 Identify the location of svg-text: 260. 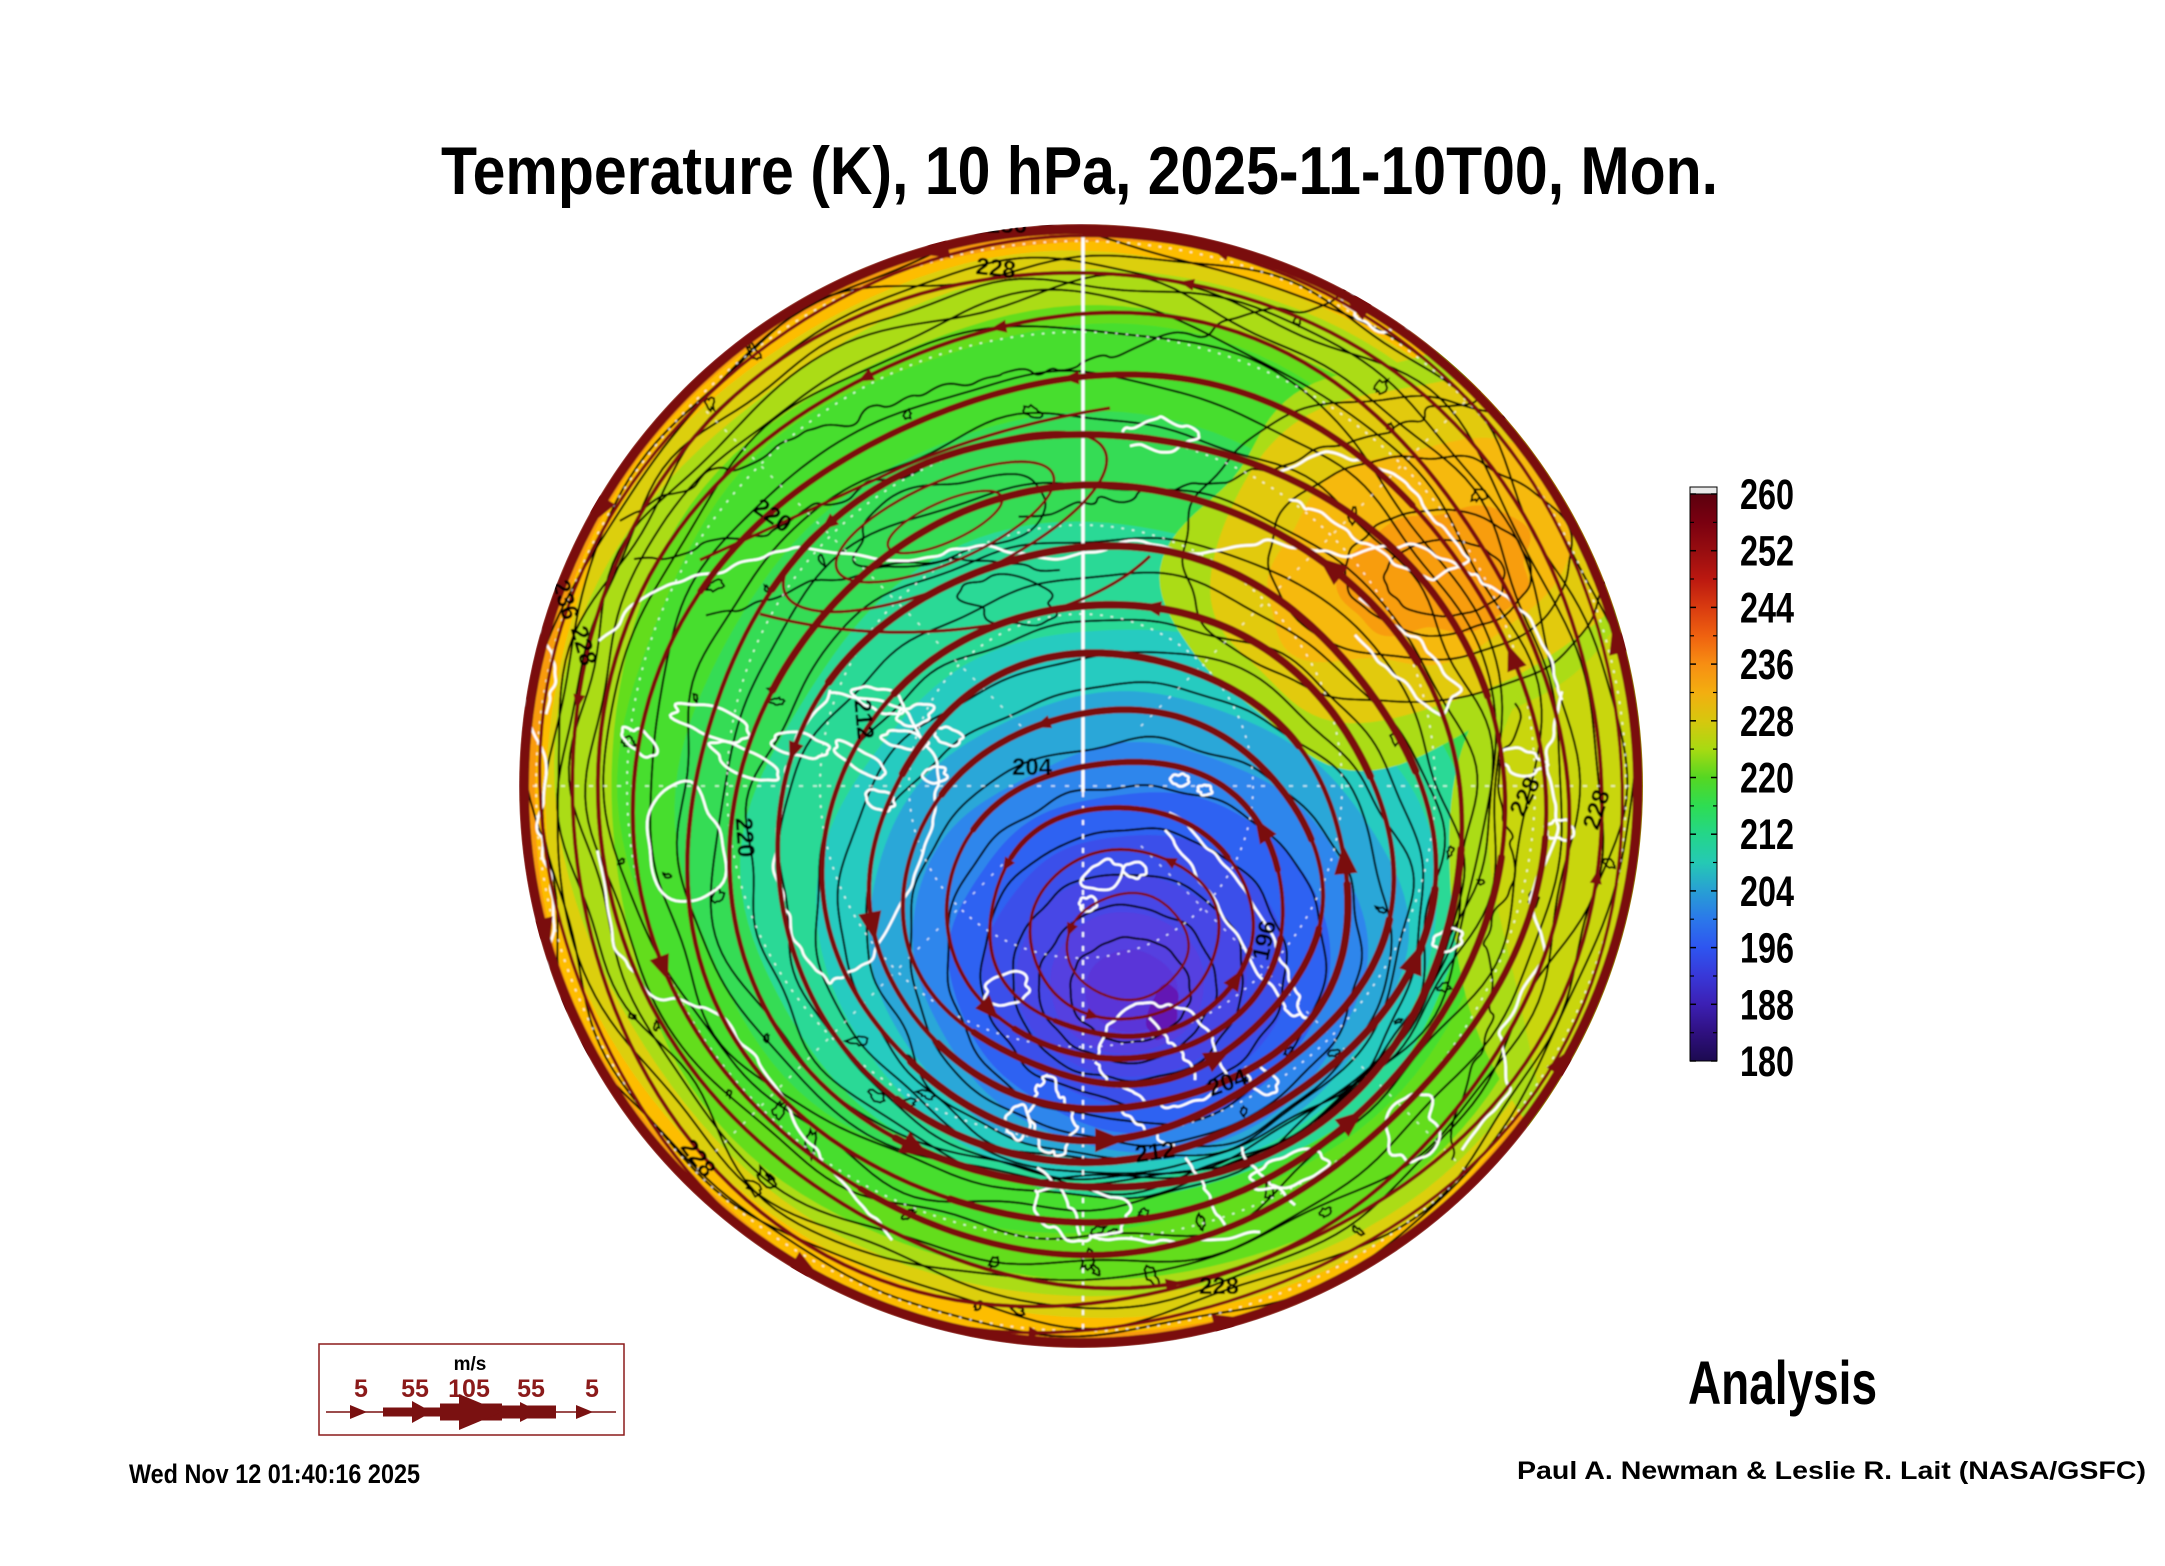
(1767, 495).